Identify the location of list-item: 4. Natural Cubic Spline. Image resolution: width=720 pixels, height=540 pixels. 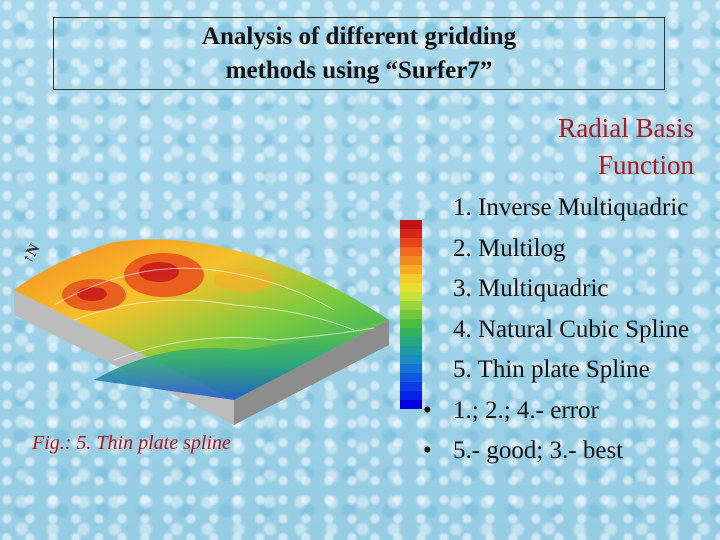
(571, 329).